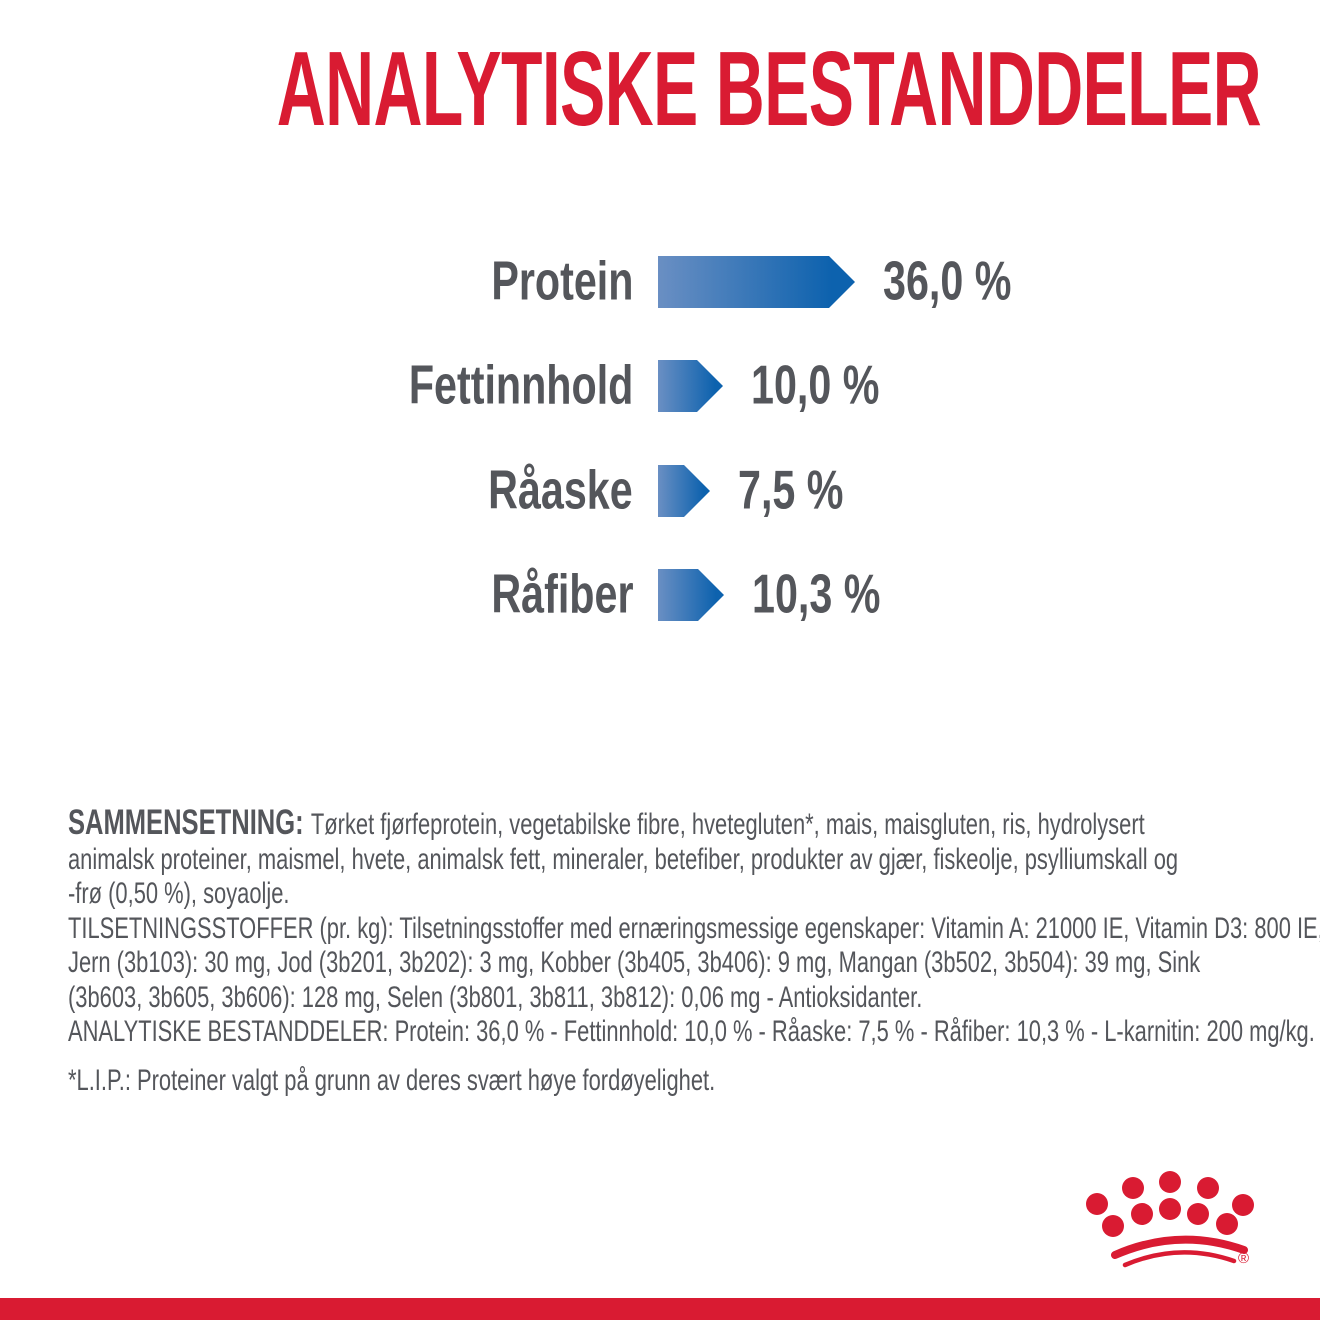 The width and height of the screenshot is (1320, 1320). What do you see at coordinates (660, 1309) in the screenshot?
I see `brand-red-bar` at bounding box center [660, 1309].